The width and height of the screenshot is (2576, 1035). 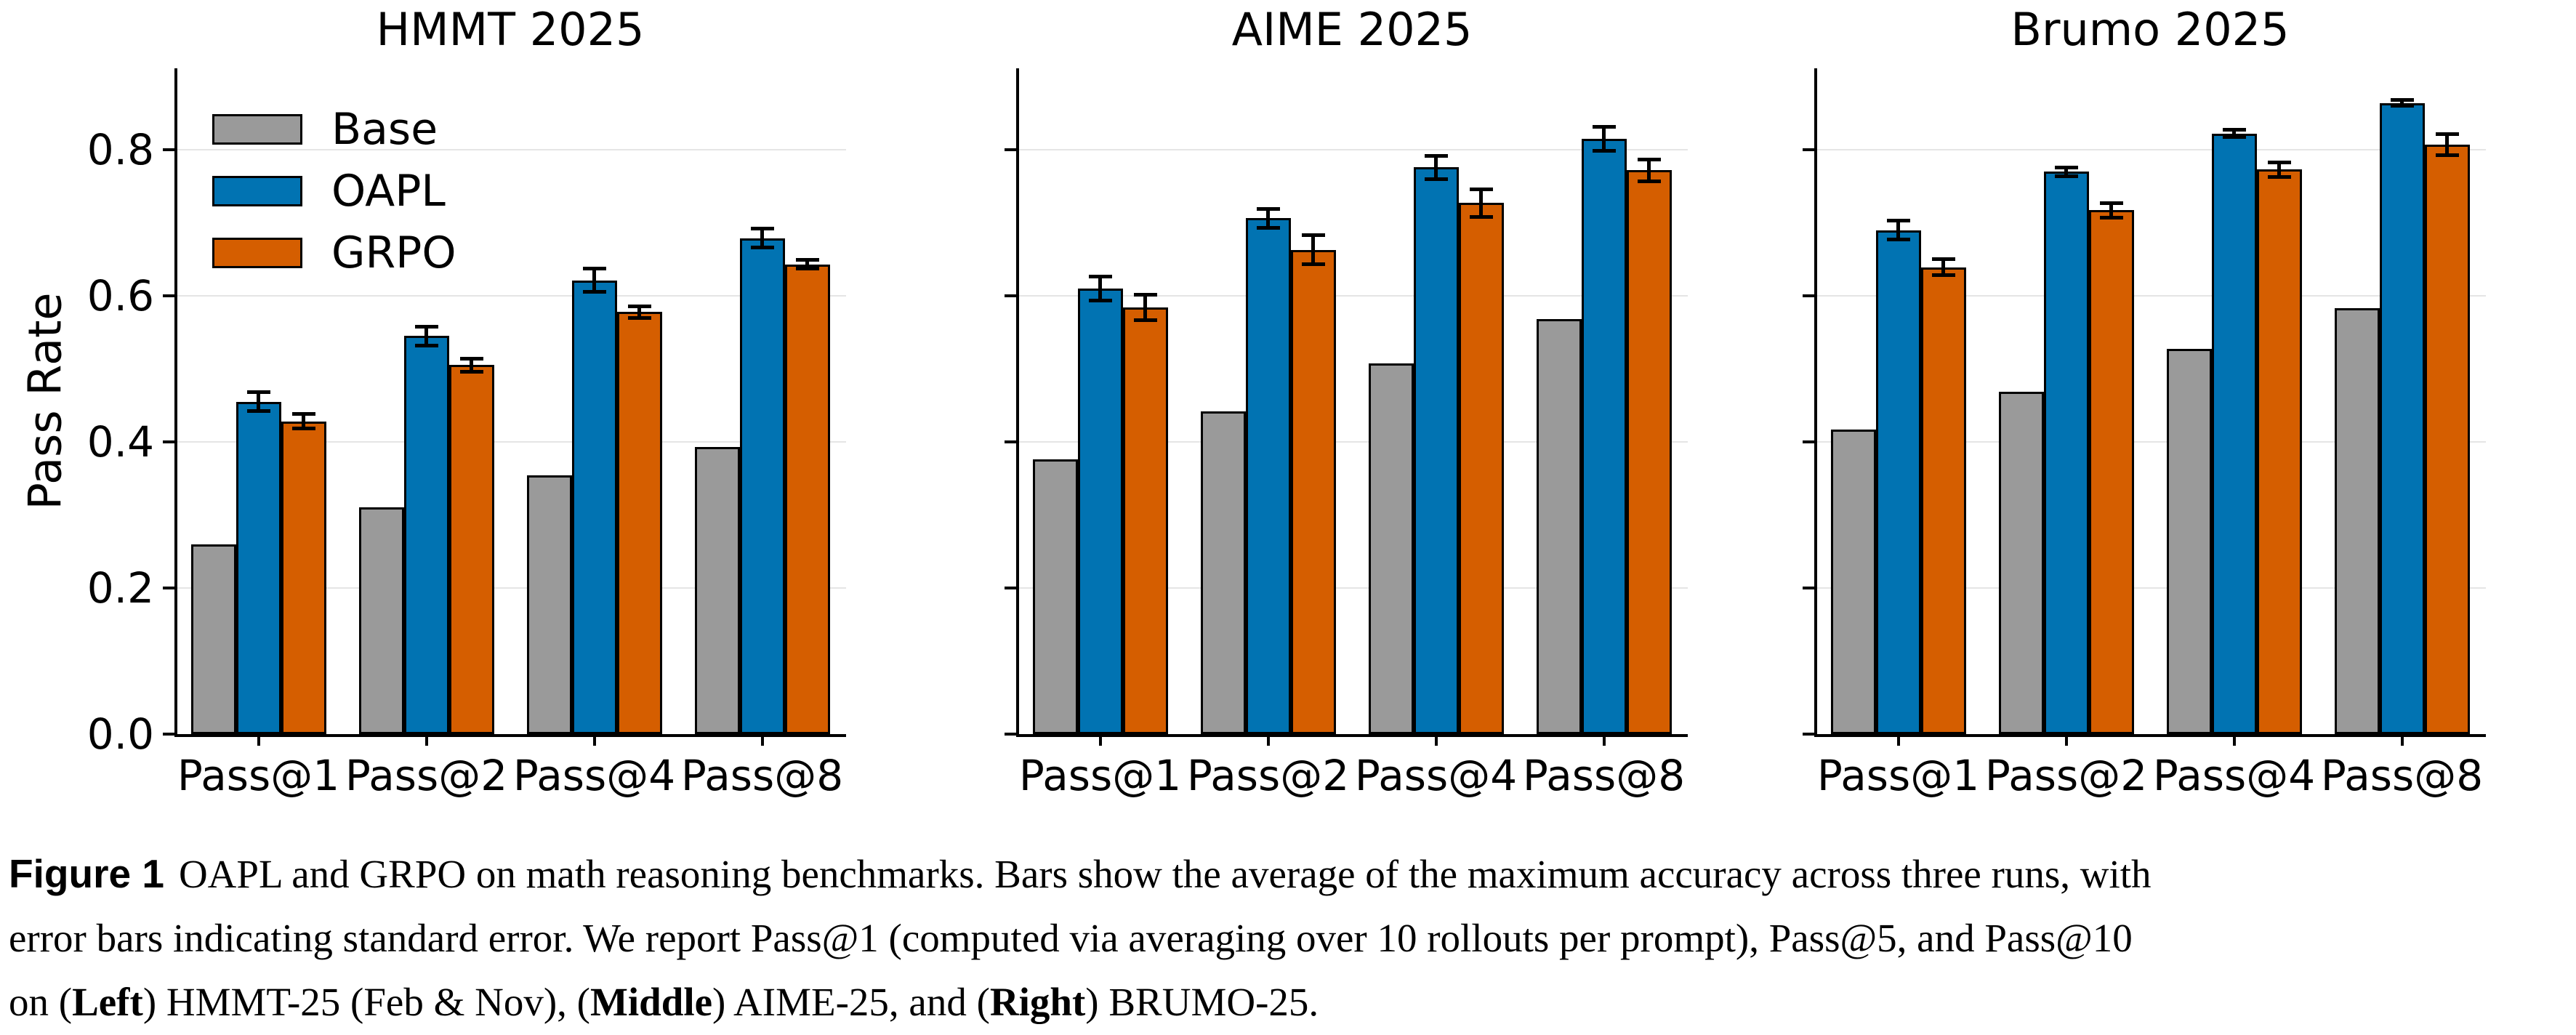 What do you see at coordinates (384, 129) in the screenshot?
I see `legend-label: Base` at bounding box center [384, 129].